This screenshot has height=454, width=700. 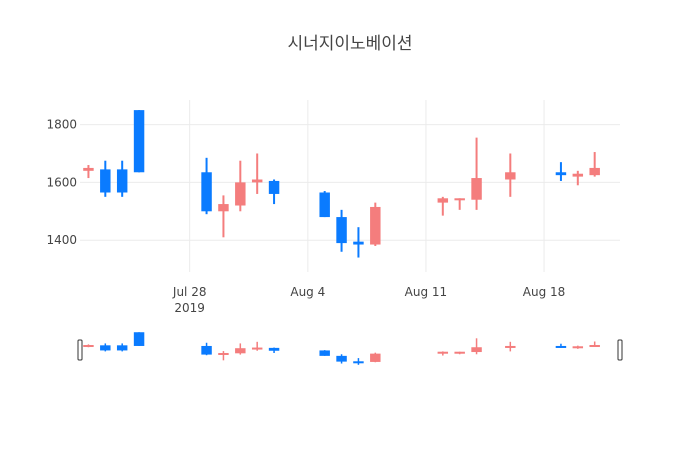 What do you see at coordinates (61, 182) in the screenshot?
I see `y-tick-label: 1600` at bounding box center [61, 182].